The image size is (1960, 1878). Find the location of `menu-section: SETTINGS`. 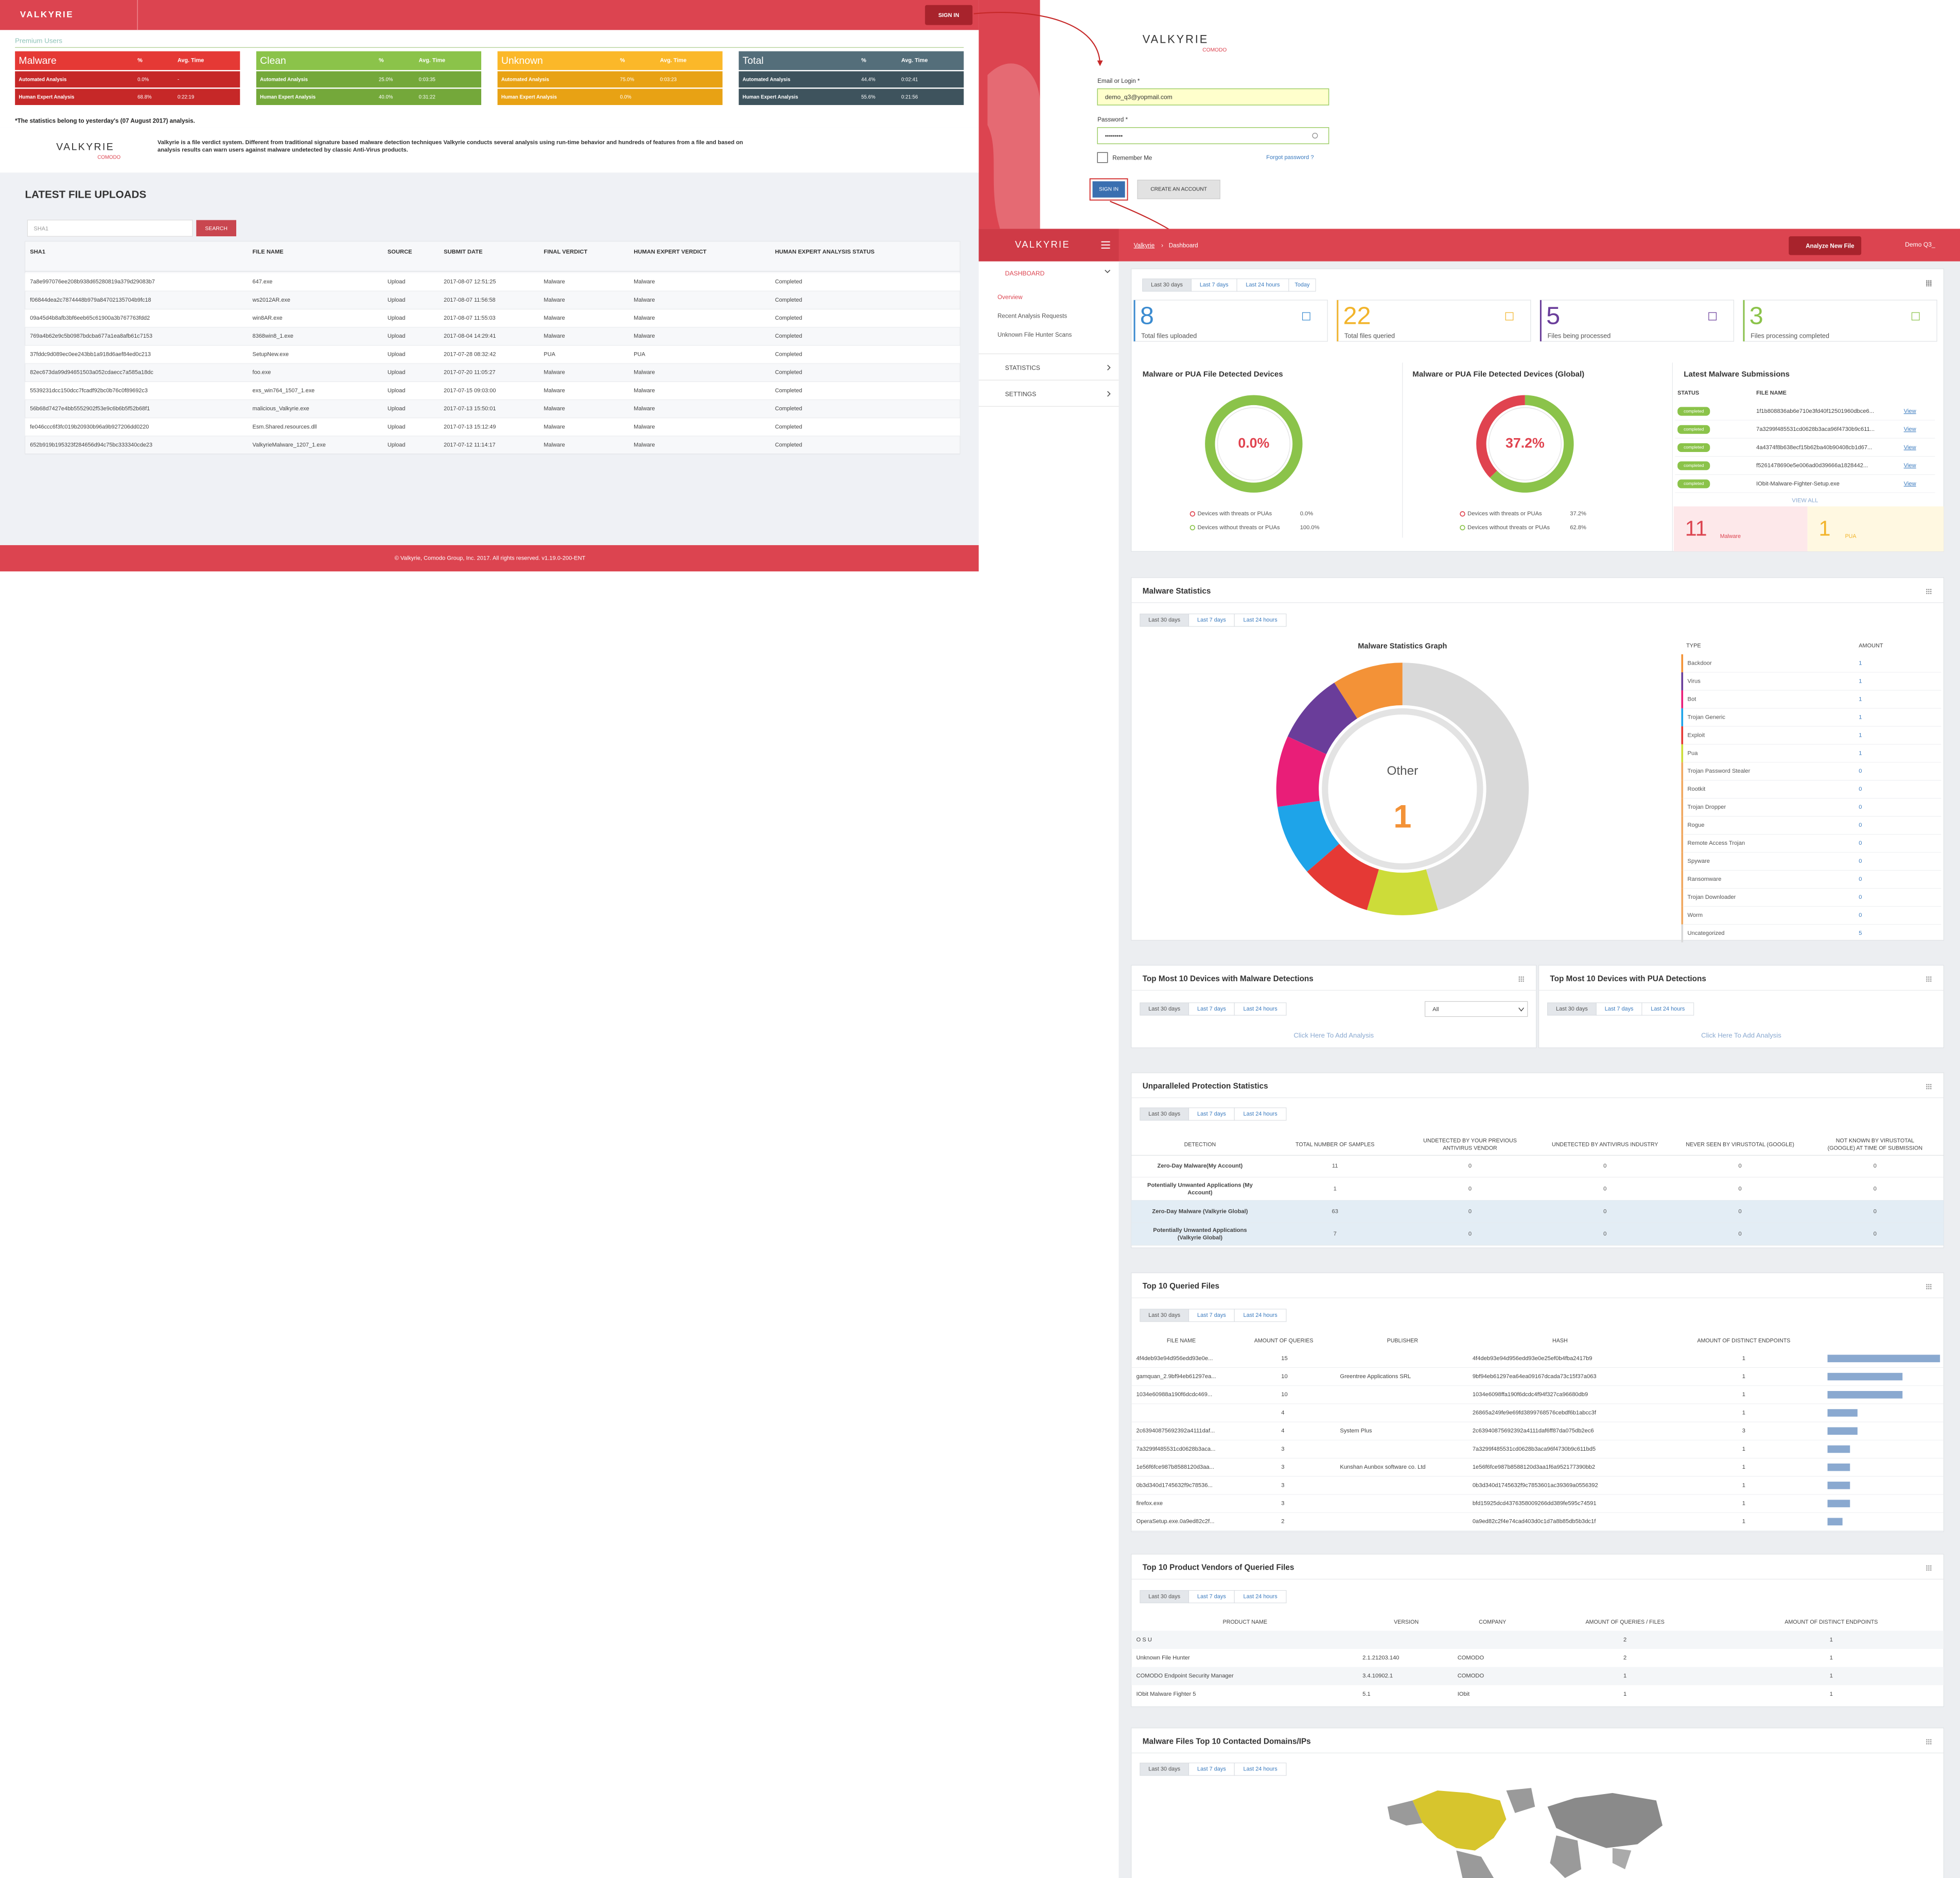

menu-section: SETTINGS is located at coordinates (1021, 393).